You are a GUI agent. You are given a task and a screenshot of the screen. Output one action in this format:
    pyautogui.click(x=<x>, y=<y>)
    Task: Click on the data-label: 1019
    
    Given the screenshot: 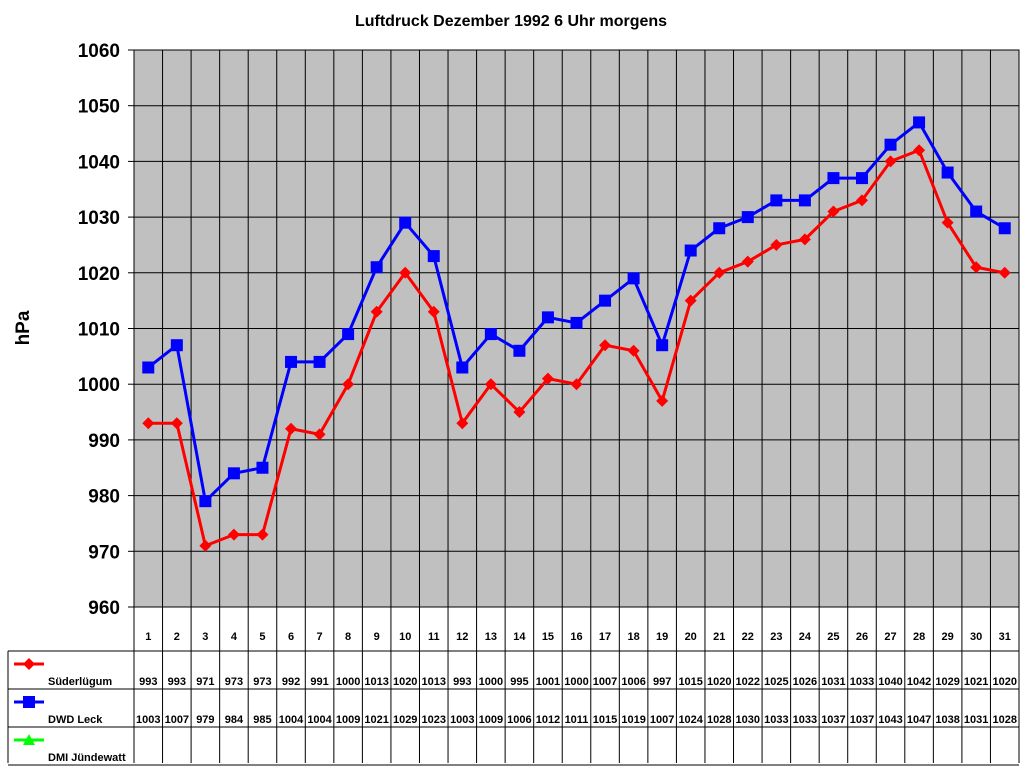 What is the action you would take?
    pyautogui.click(x=633, y=720)
    